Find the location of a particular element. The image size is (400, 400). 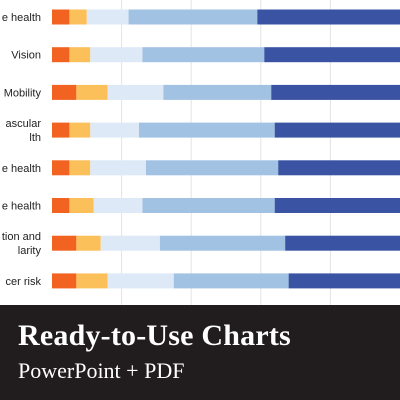

bar-segment-row7-seg1 is located at coordinates (64, 243).